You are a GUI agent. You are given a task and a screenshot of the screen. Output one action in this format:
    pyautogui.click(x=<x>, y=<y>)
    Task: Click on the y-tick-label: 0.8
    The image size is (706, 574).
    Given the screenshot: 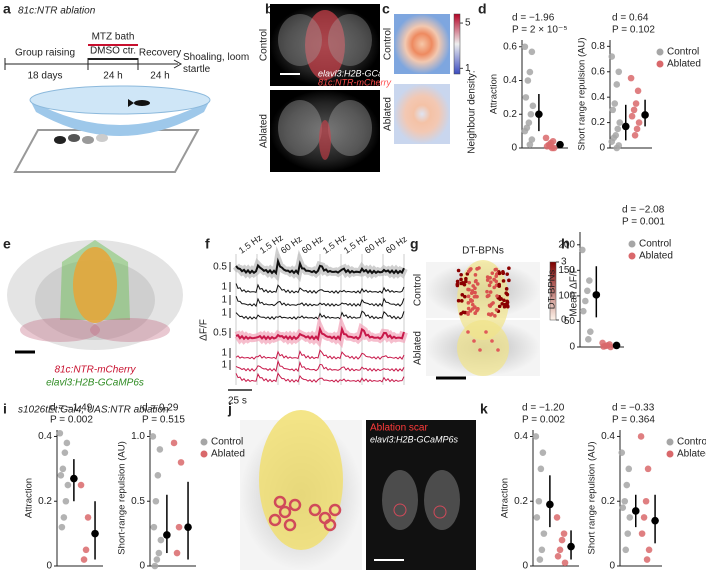 What is the action you would take?
    pyautogui.click(x=598, y=46)
    